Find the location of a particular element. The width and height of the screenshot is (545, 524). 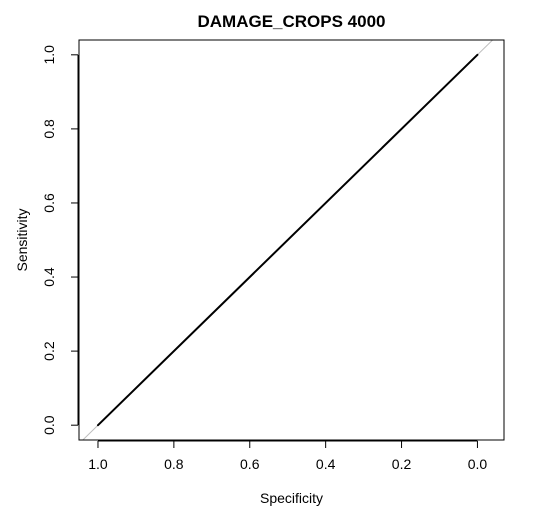

x-tick-label: 0.6 is located at coordinates (250, 464).